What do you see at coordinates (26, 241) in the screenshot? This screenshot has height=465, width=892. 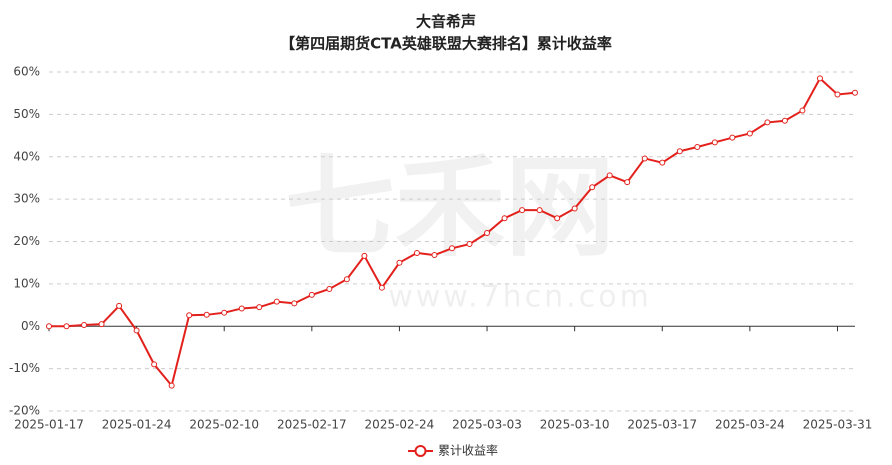 I see `y-tick-label: 20%` at bounding box center [26, 241].